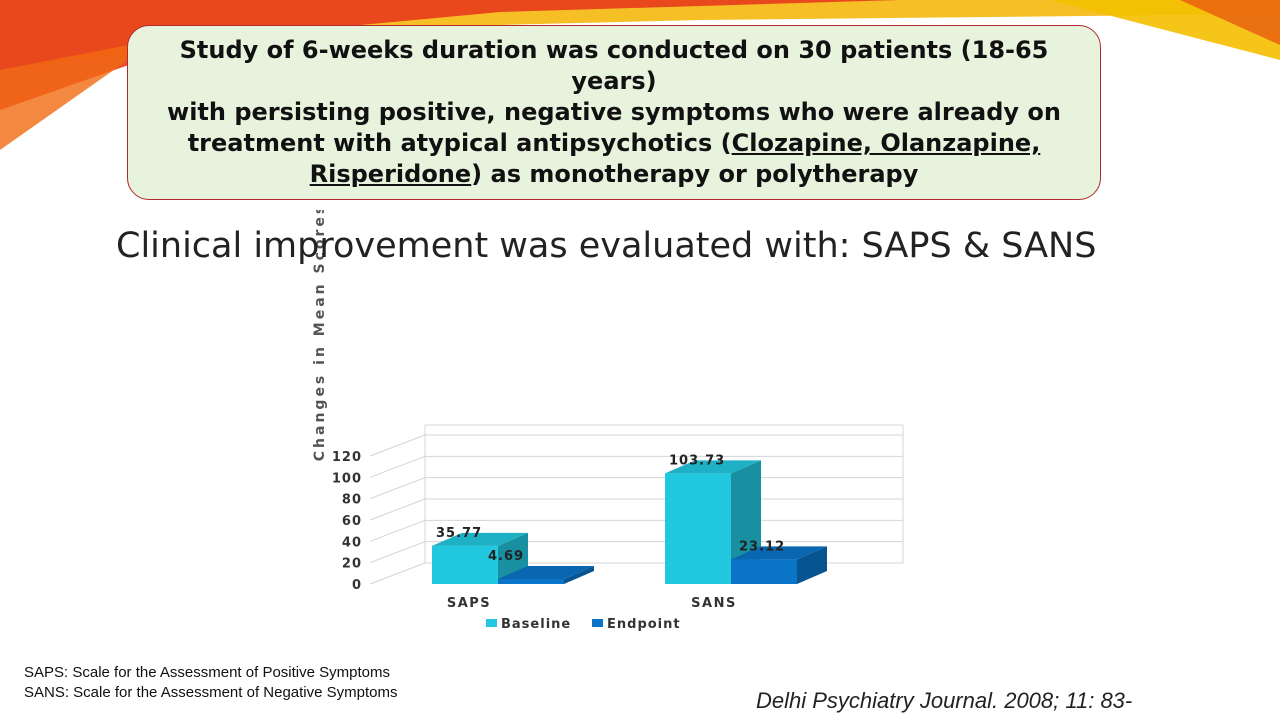 The width and height of the screenshot is (1280, 720). What do you see at coordinates (390, 174) in the screenshot?
I see `drug-link-risperidone: Risperidone` at bounding box center [390, 174].